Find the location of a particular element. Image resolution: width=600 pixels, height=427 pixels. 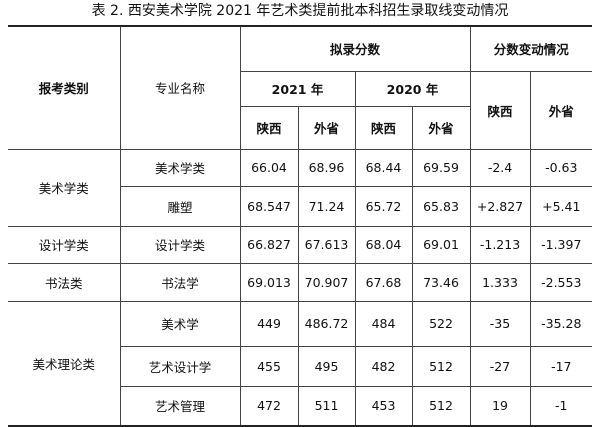

score-cell: 68.44 is located at coordinates (383, 167).